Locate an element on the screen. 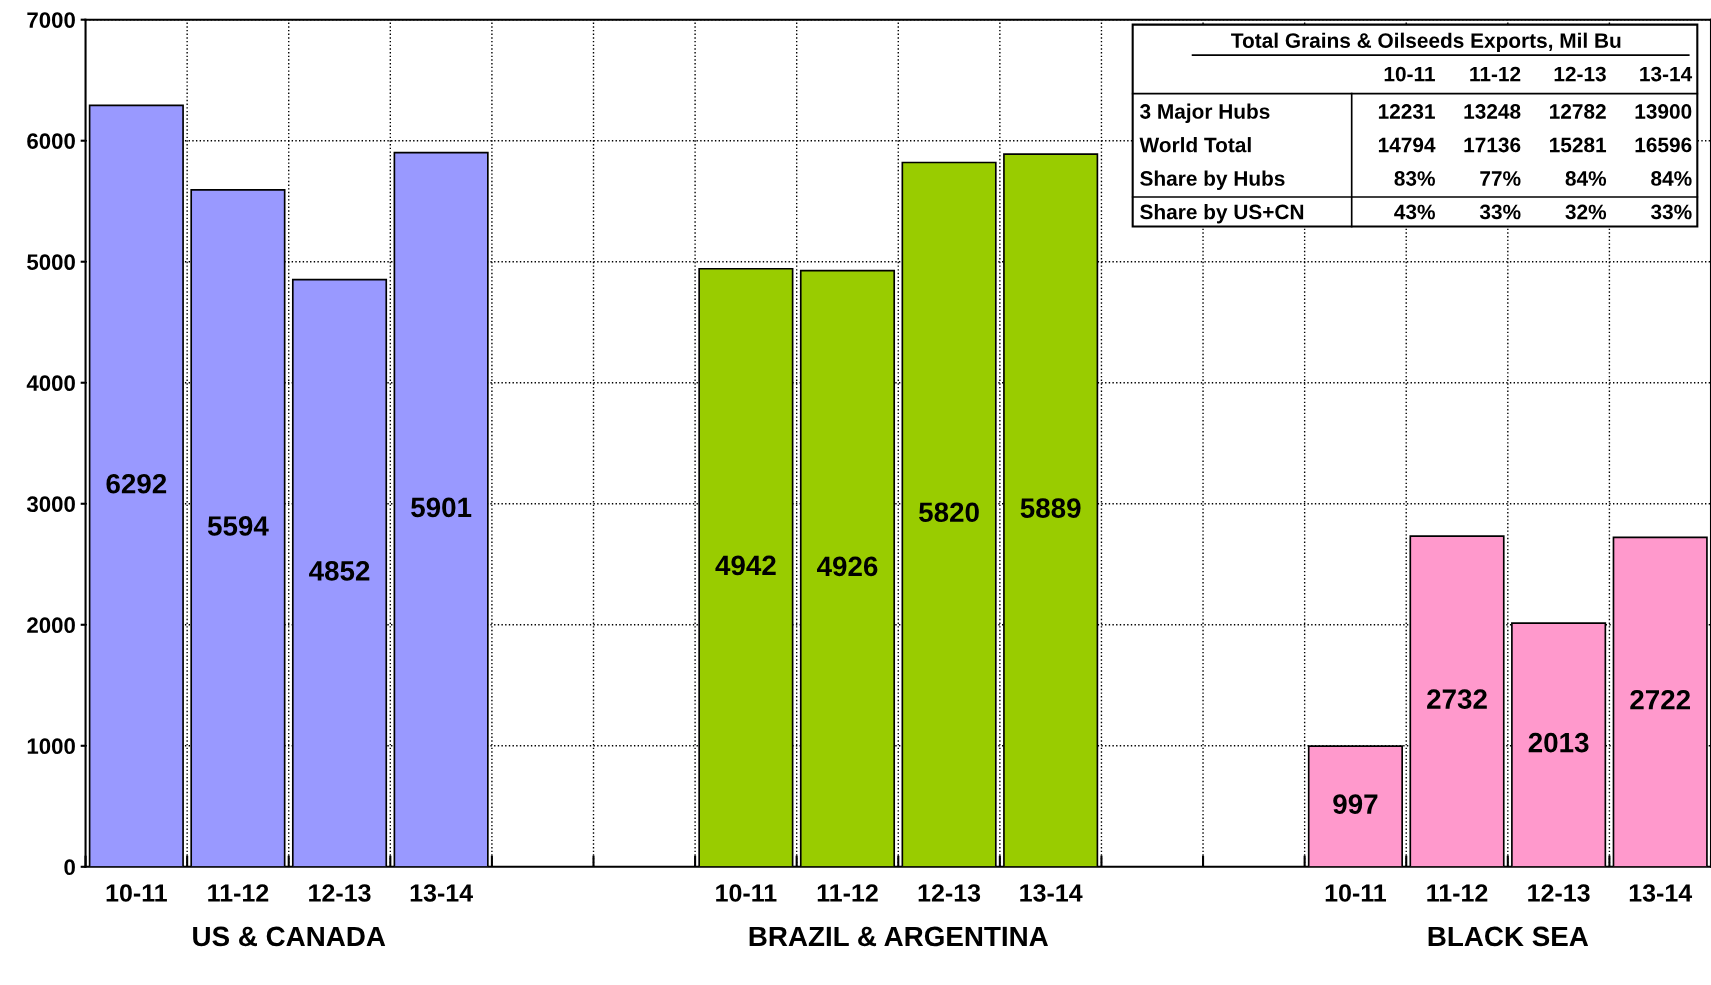  data-label: 5820 is located at coordinates (949, 512).